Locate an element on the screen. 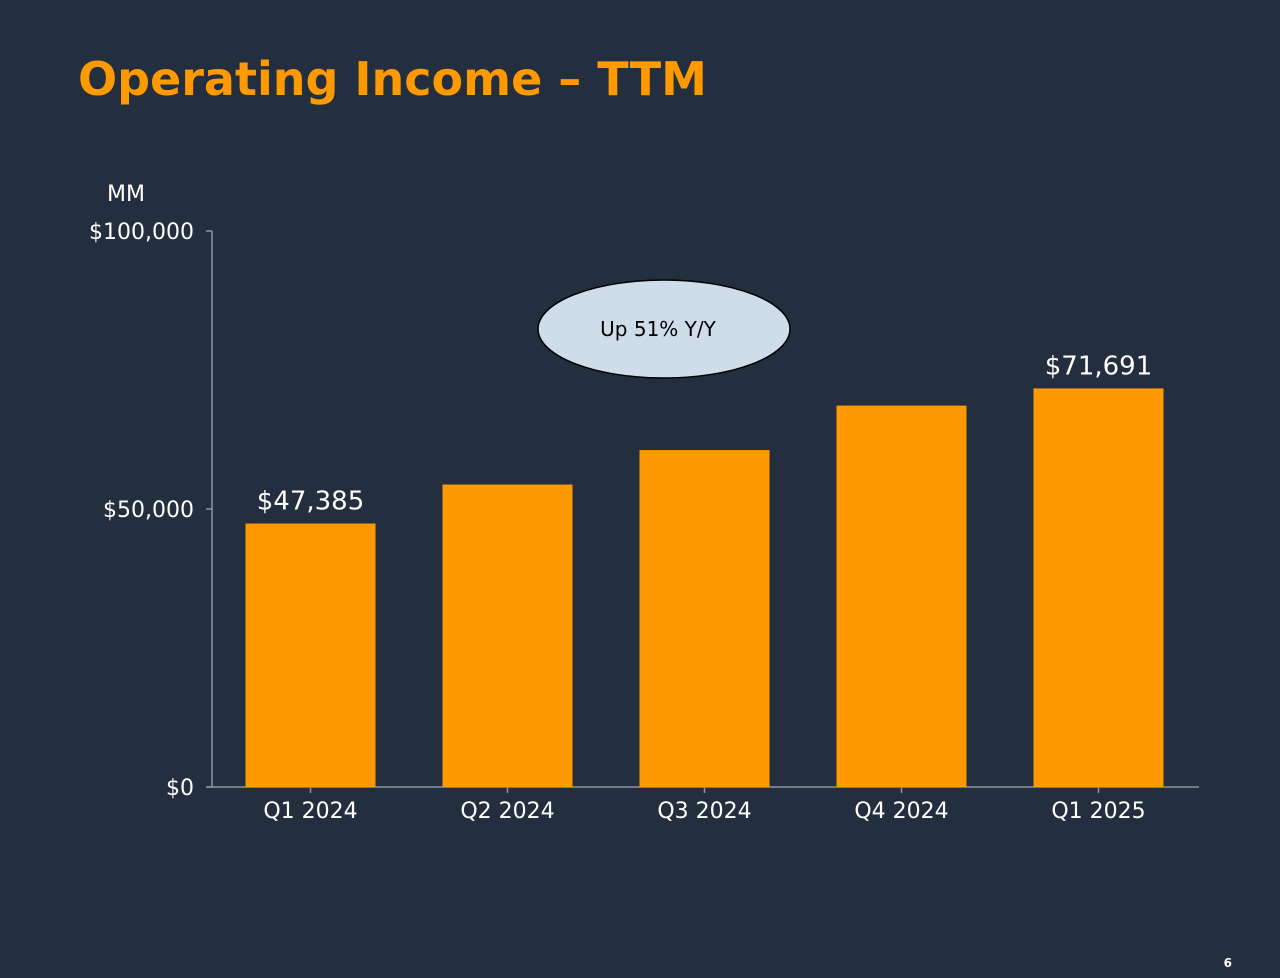 This screenshot has width=1280, height=978. x-tick-label: Q3 2024 is located at coordinates (704, 811).